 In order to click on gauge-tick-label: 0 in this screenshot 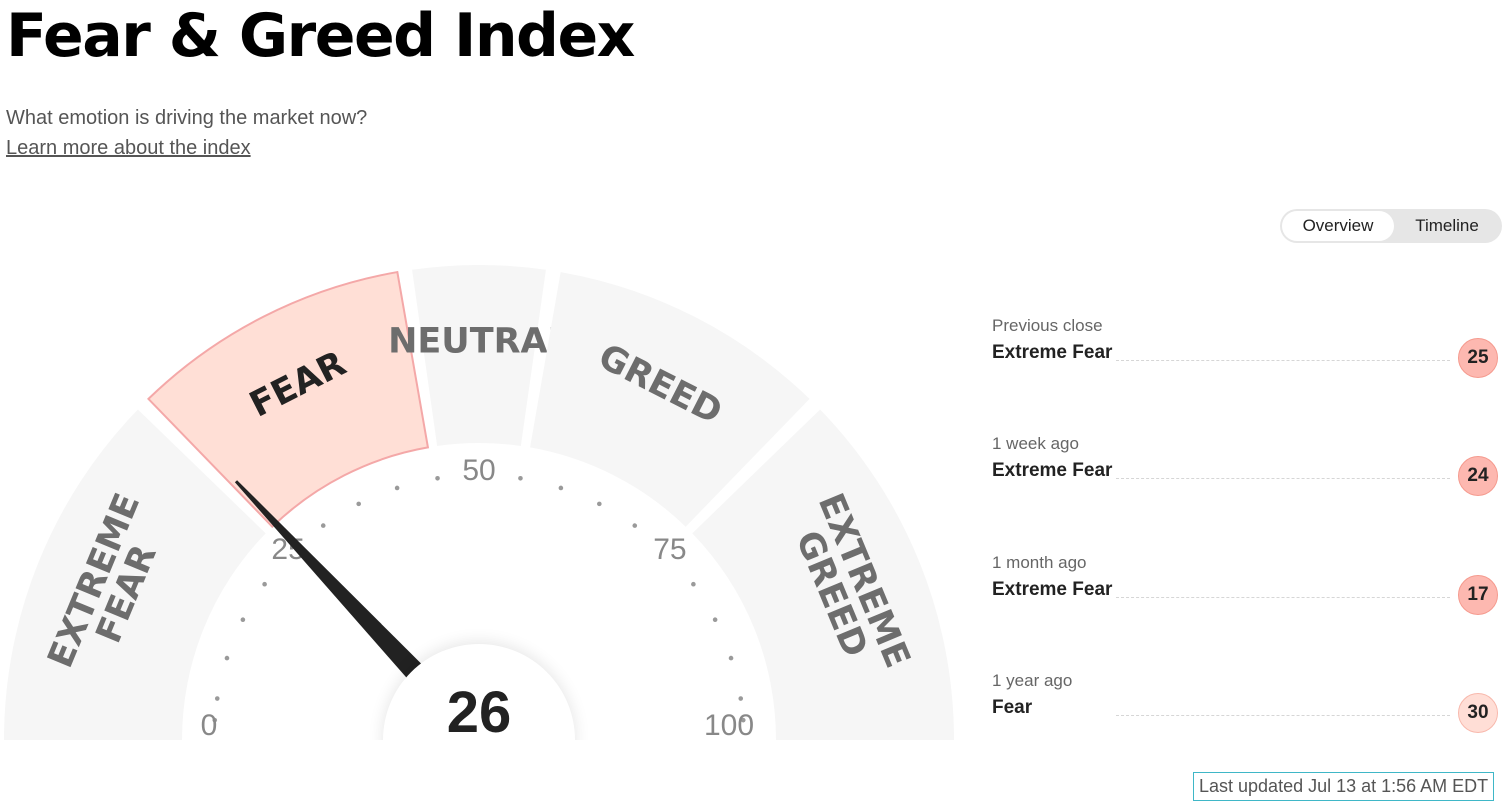, I will do `click(209, 725)`.